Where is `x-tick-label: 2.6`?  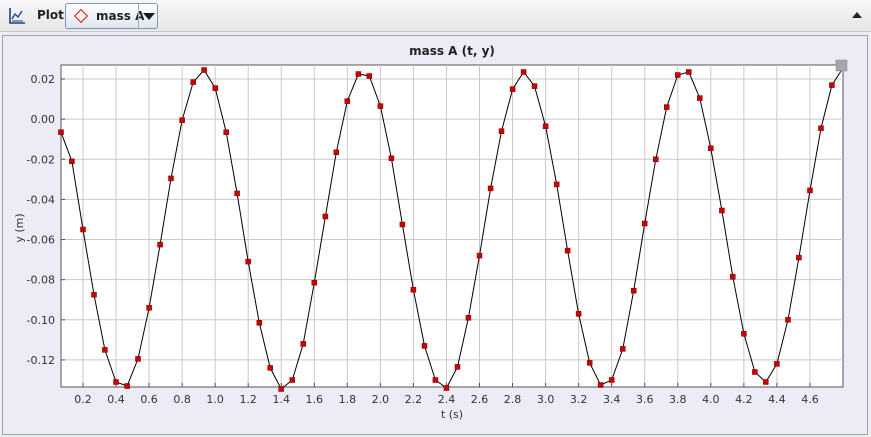 x-tick-label: 2.6 is located at coordinates (480, 399).